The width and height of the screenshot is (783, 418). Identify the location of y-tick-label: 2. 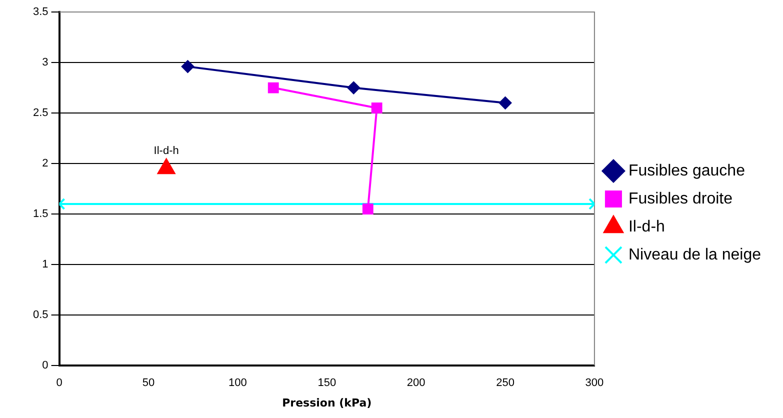
(45, 164).